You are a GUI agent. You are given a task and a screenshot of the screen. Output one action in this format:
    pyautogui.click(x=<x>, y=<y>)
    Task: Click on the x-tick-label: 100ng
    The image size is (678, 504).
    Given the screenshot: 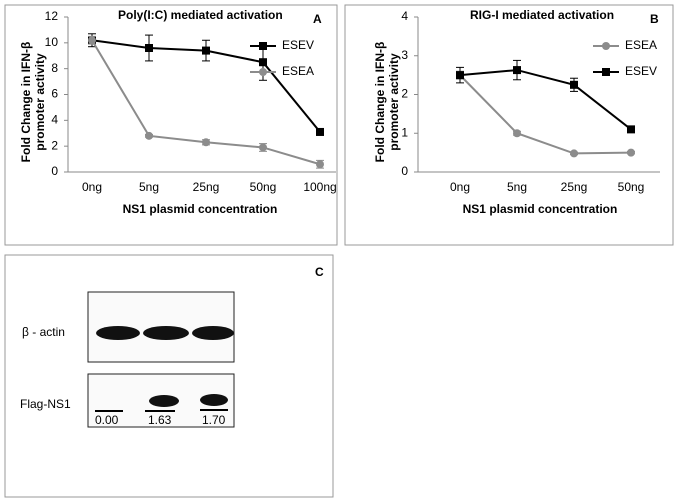 What is the action you would take?
    pyautogui.click(x=319, y=187)
    